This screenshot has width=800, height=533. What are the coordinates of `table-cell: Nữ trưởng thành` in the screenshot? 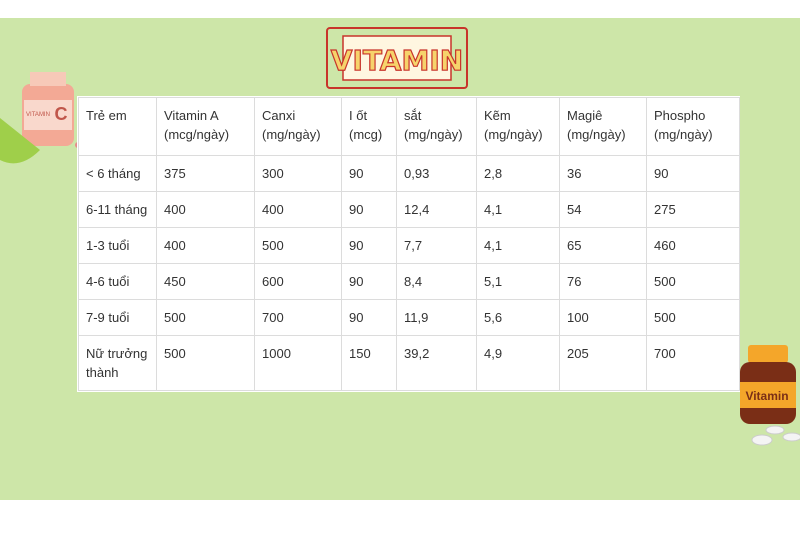 It's located at (117, 363).